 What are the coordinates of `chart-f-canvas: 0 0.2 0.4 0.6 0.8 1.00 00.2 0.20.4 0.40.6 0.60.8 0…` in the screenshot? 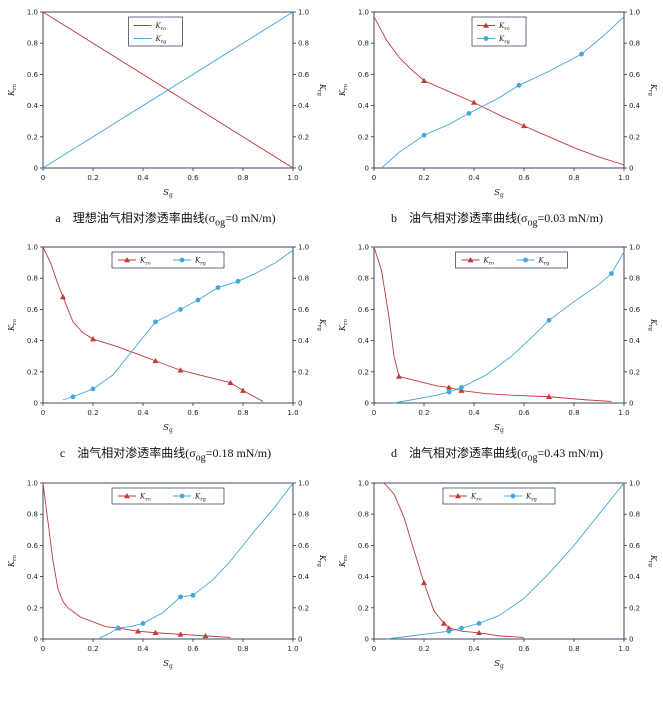 It's located at (498, 574).